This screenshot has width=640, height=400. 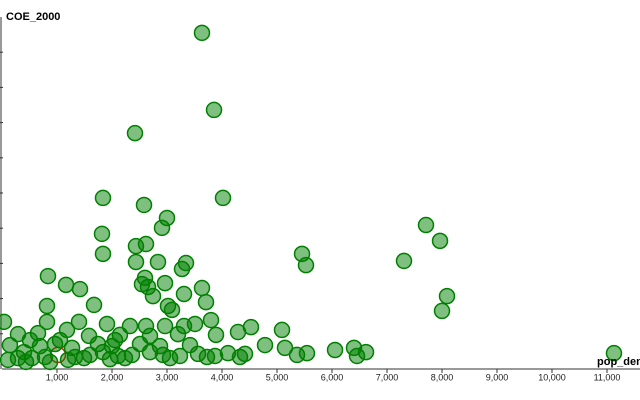 I want to click on x-tick-label: 1,000, so click(x=57, y=377).